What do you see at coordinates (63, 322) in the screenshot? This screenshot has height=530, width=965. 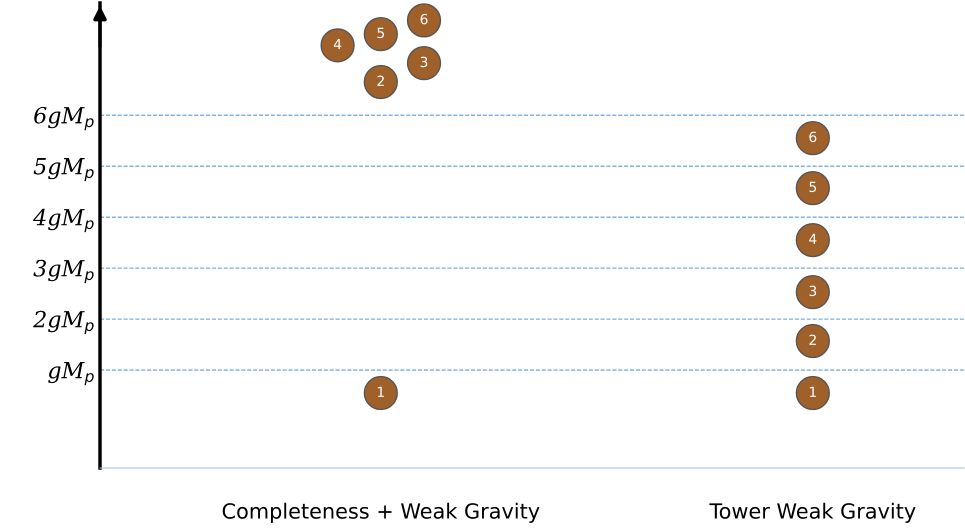 I see `y-tick-label: 2gM$_{p}$` at bounding box center [63, 322].